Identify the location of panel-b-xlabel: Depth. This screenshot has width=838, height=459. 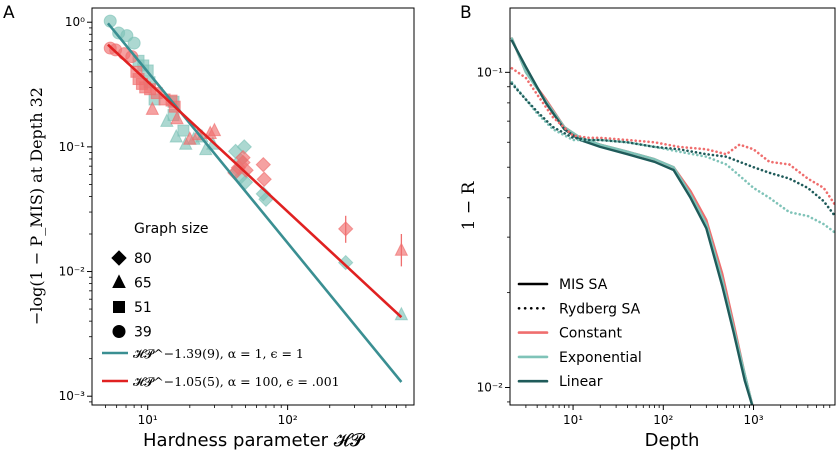
(672, 440).